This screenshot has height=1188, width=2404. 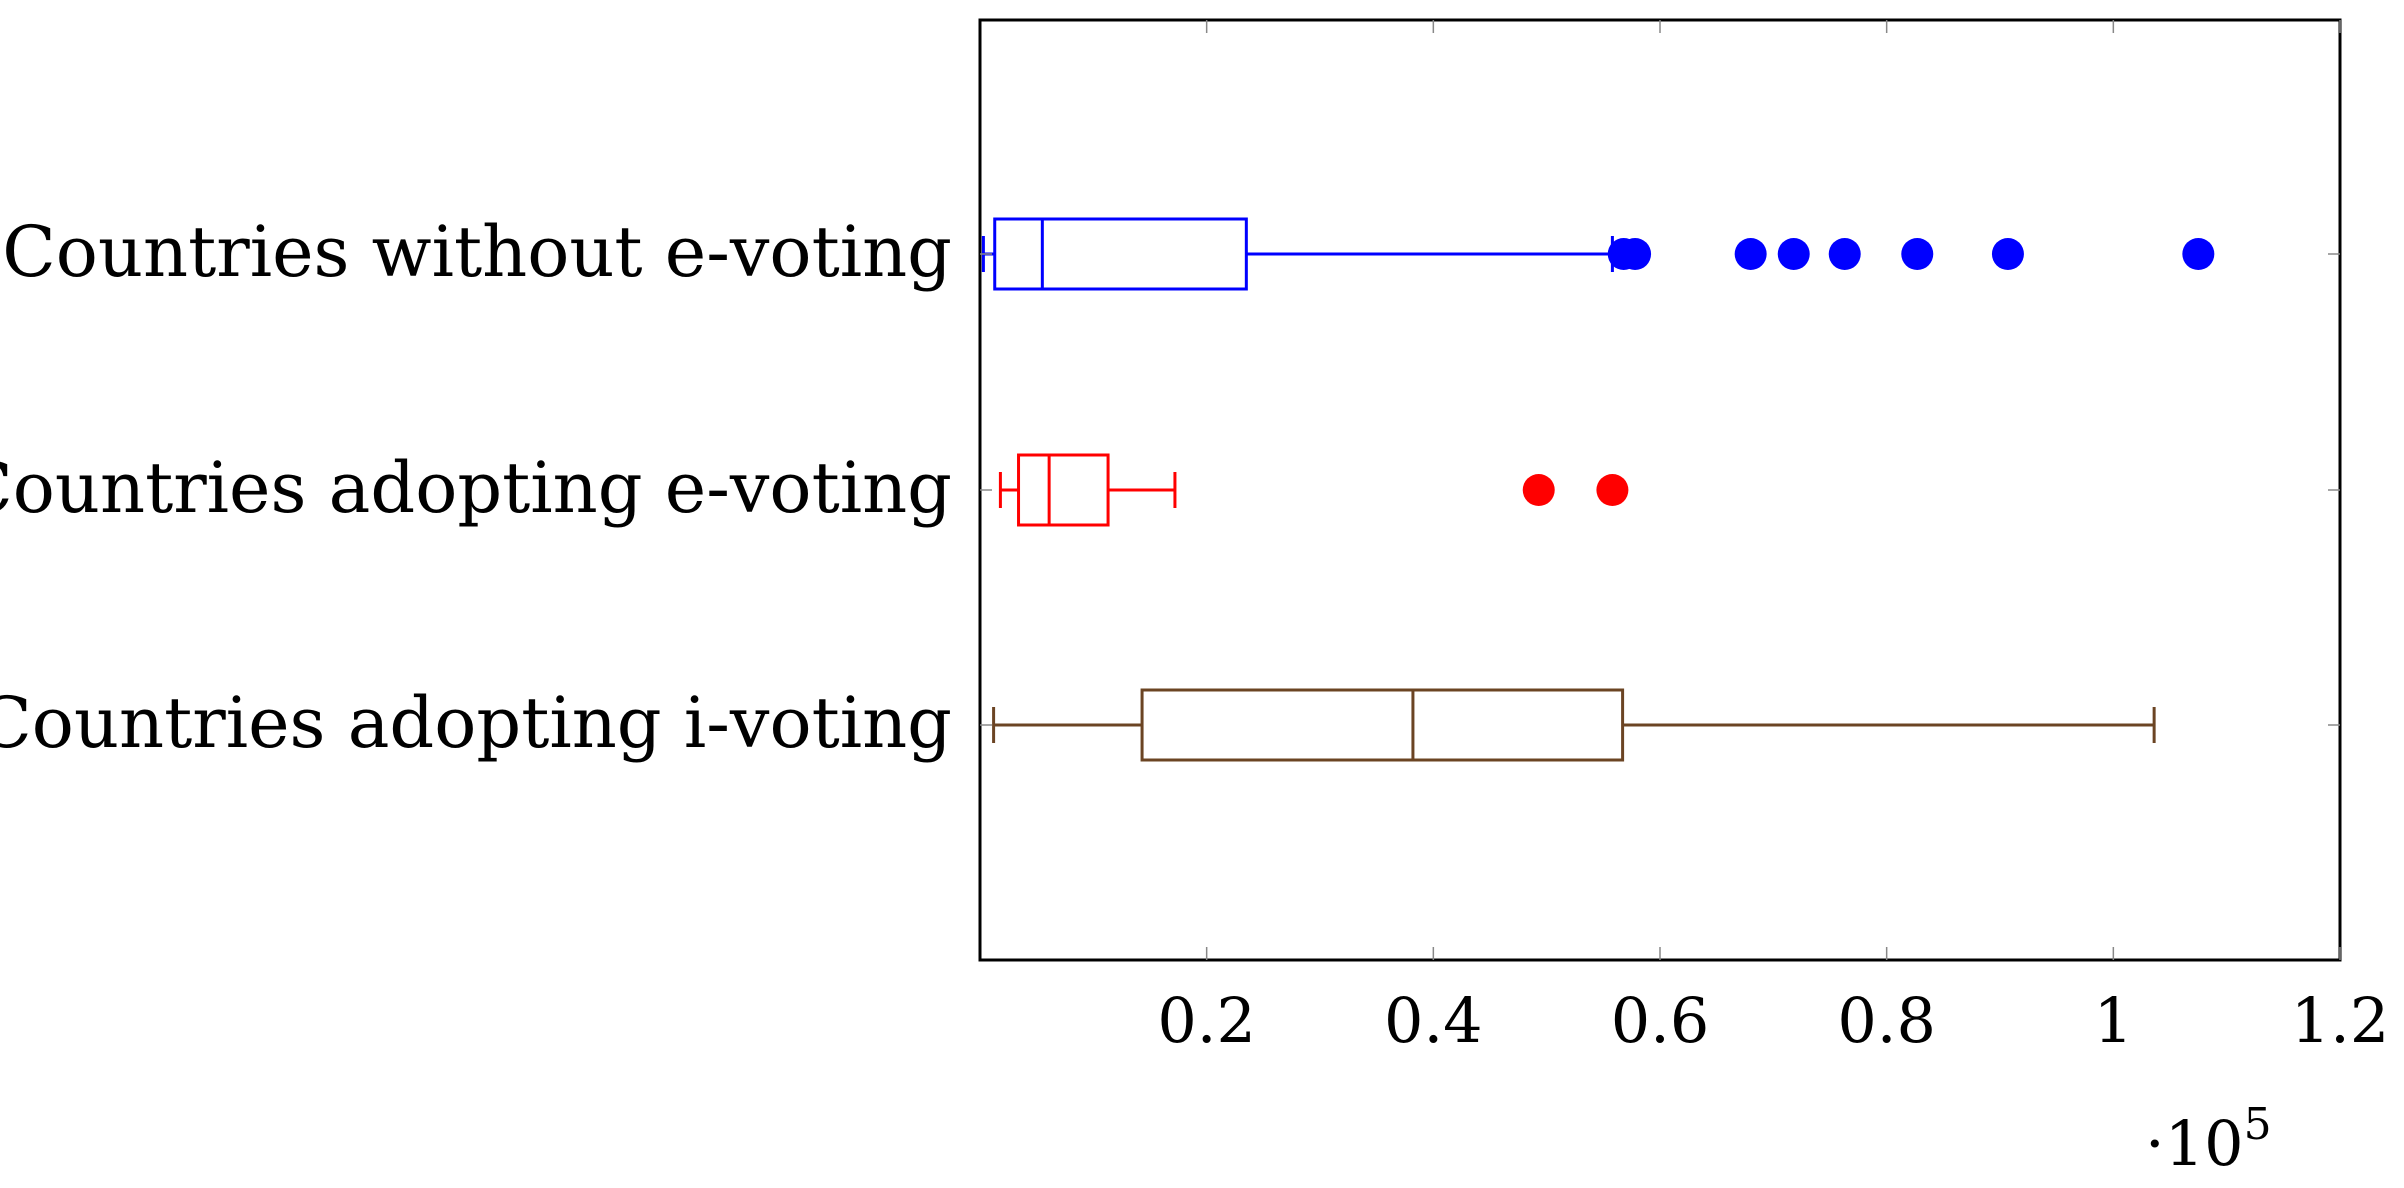 I want to click on x-tick-label: 0.8, so click(x=1886, y=1020).